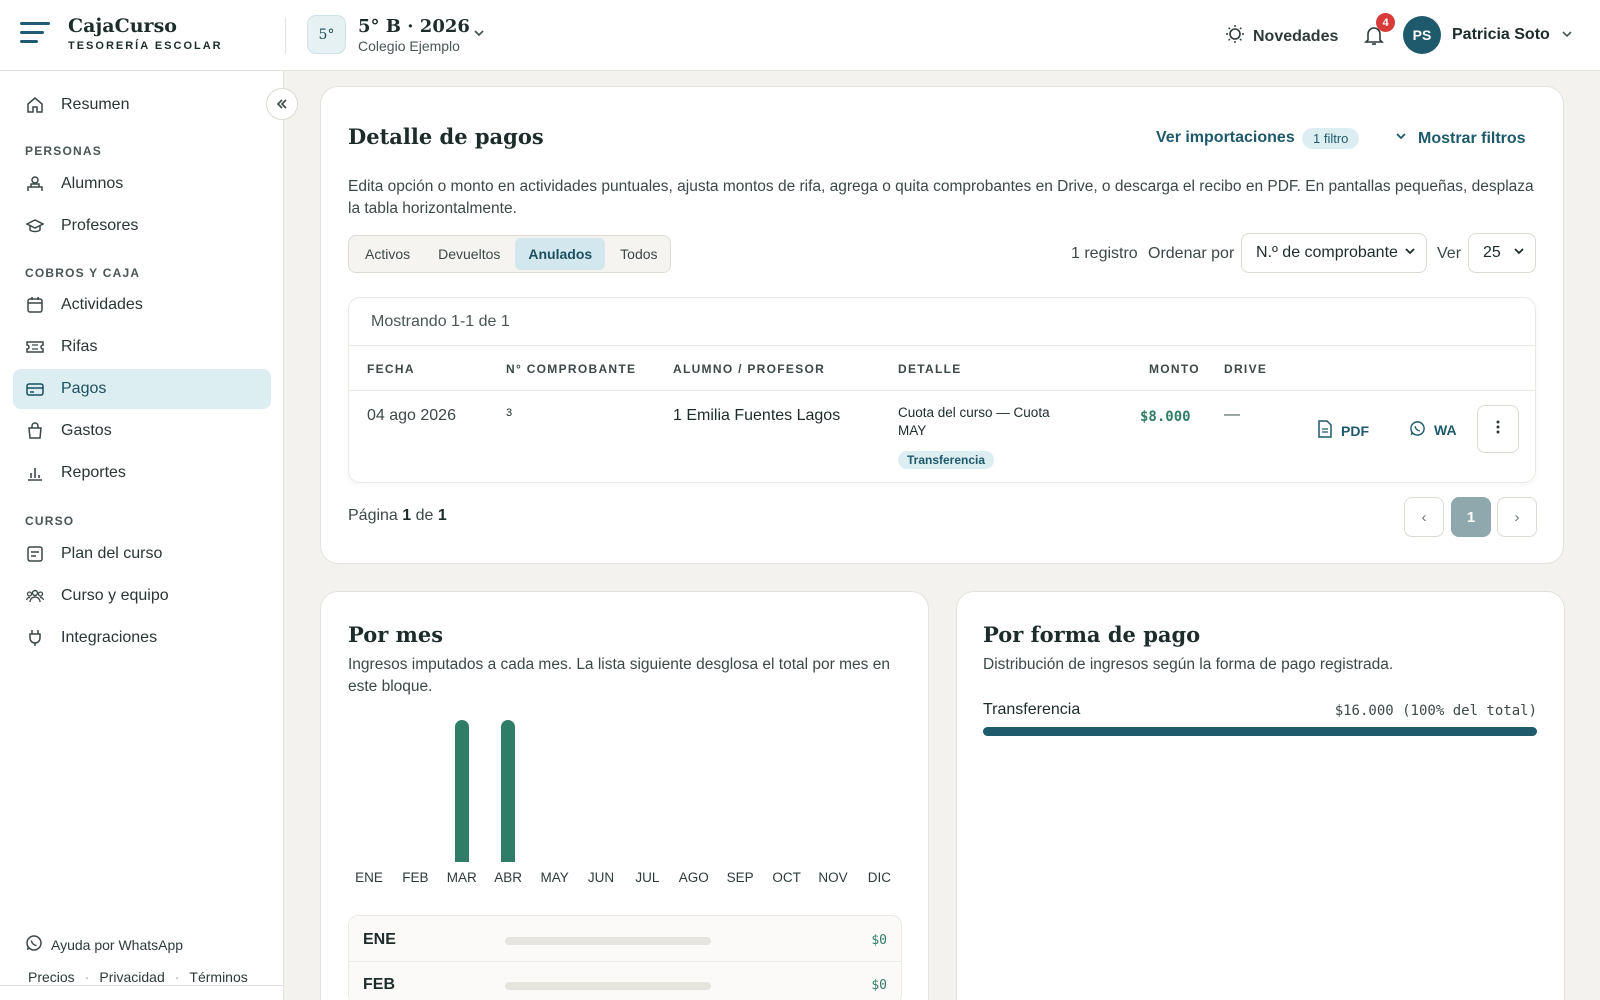 The image size is (1600, 1000). Describe the element at coordinates (388, 254) in the screenshot. I see `tab-activos: Activos` at that location.